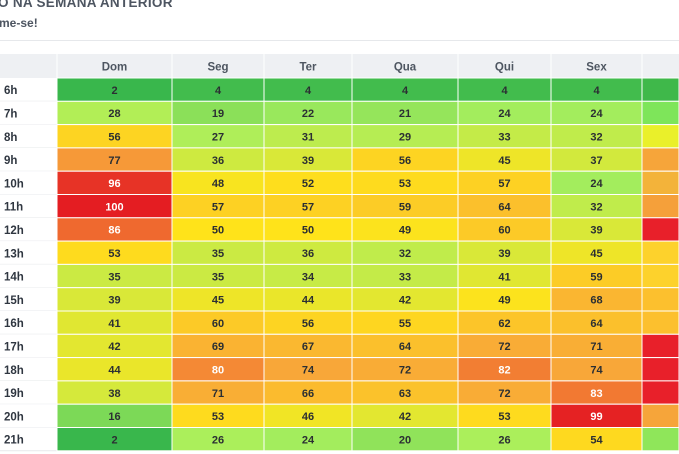  Describe the element at coordinates (14, 417) in the screenshot. I see `row-label: 20h` at that location.